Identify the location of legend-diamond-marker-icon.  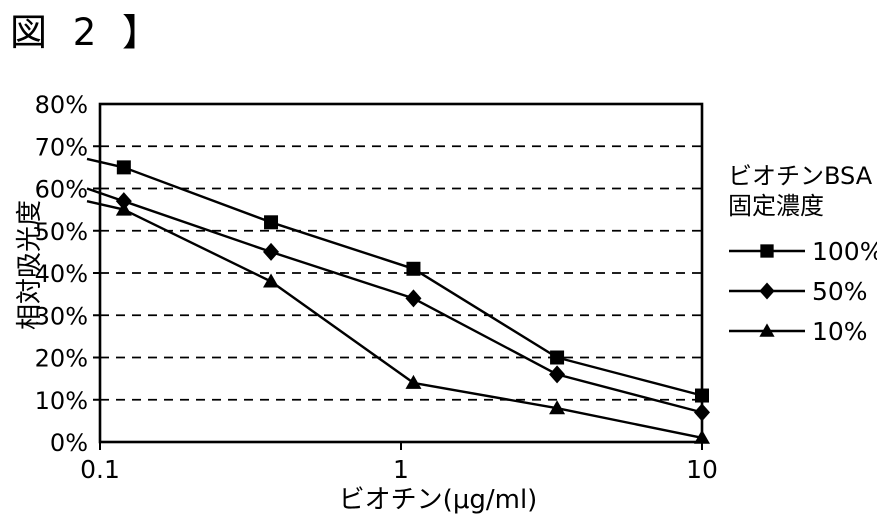
(767, 291).